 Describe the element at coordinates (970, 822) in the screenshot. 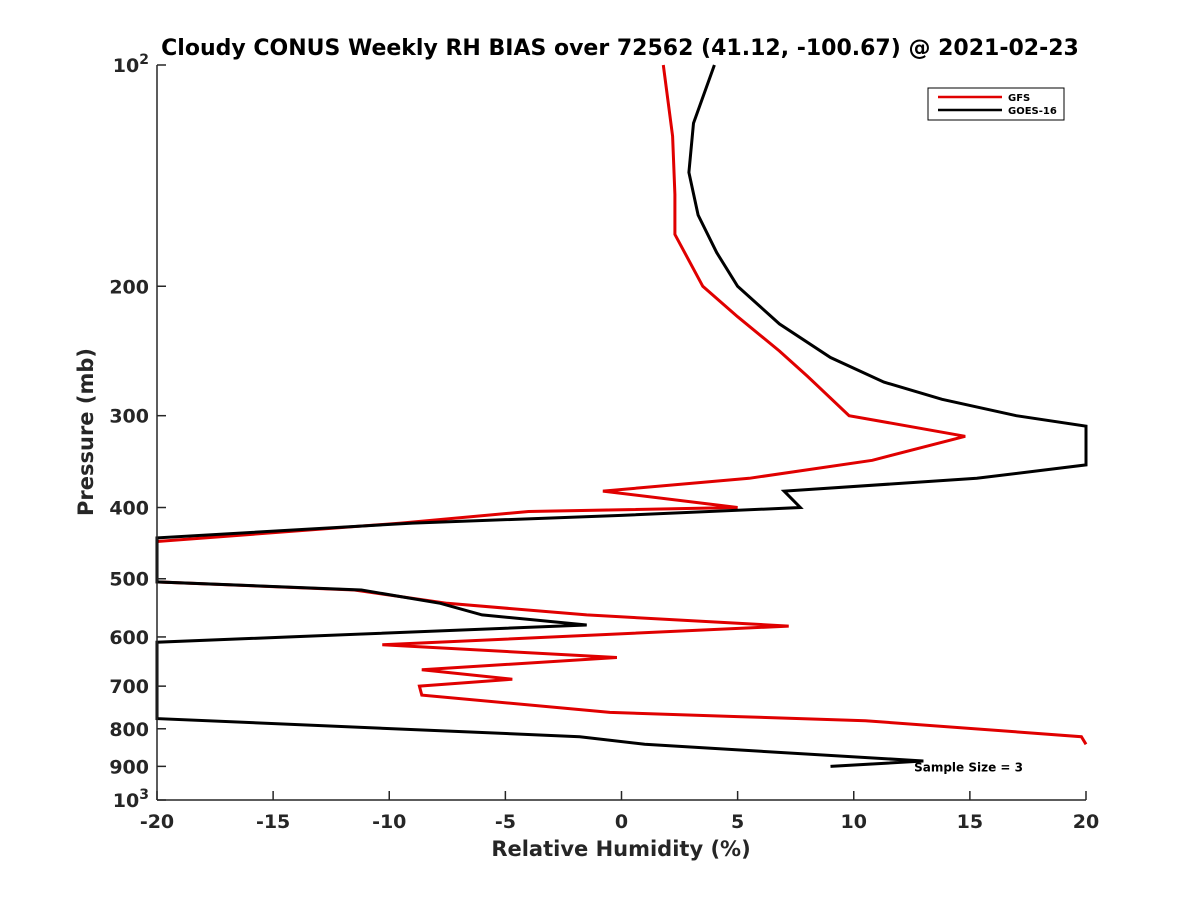

I see `x-tick-label: 15` at that location.